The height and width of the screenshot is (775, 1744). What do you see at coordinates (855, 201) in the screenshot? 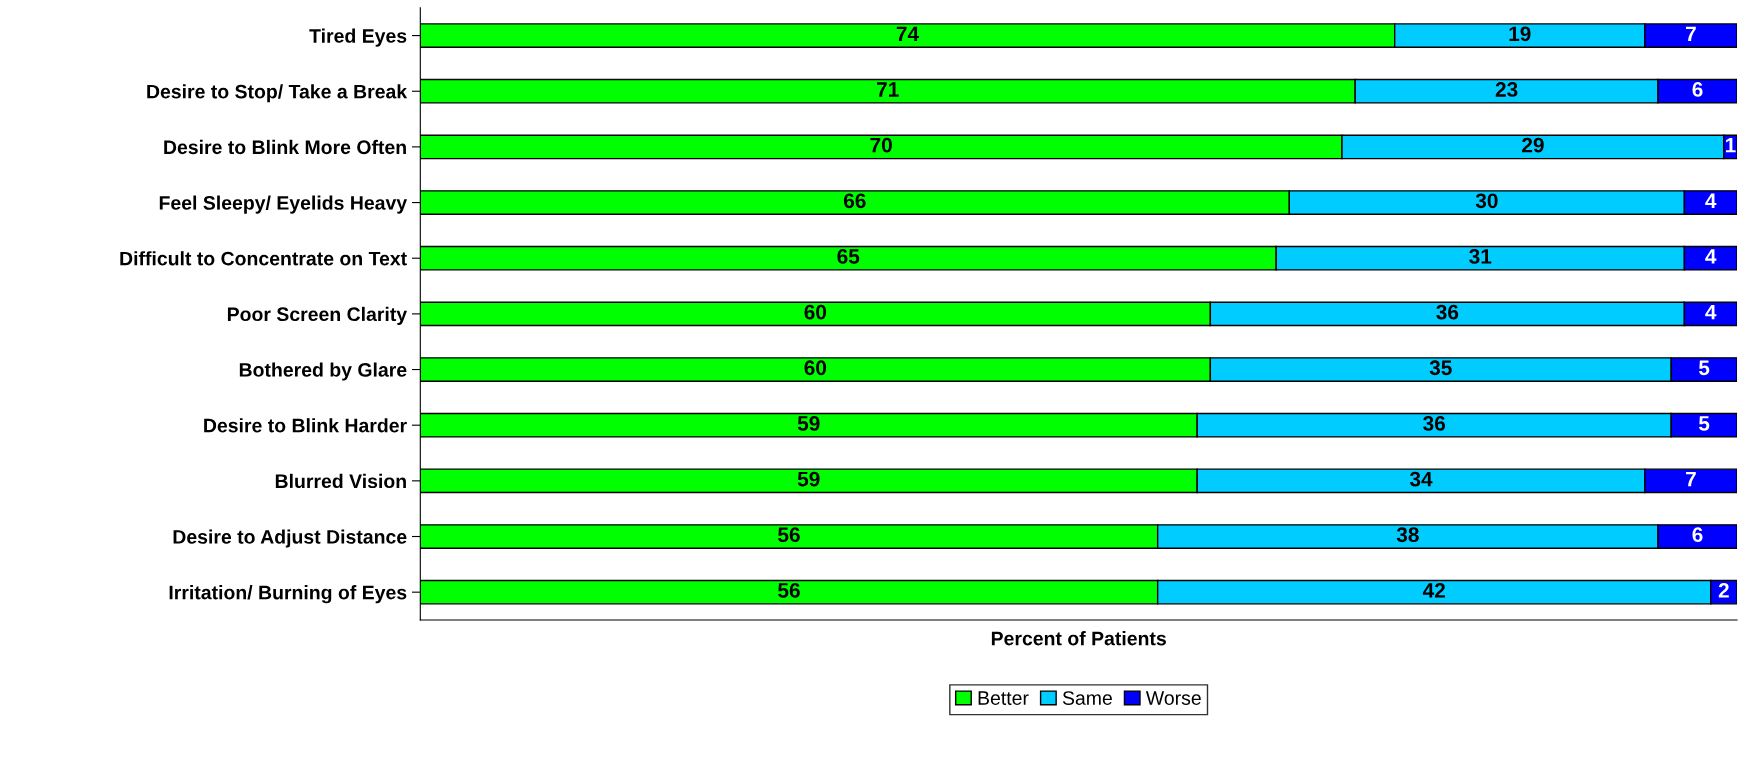
I see `data-label: 66` at bounding box center [855, 201].